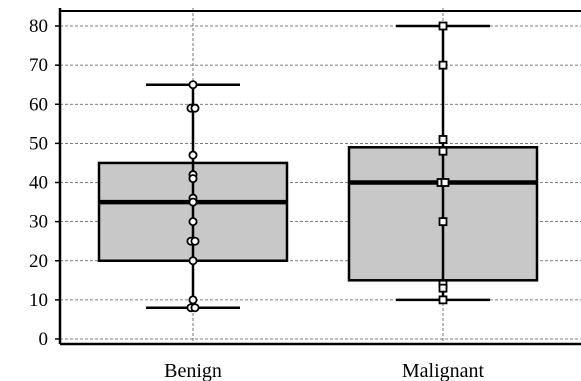  Describe the element at coordinates (38, 65) in the screenshot. I see `y-tick-label-70: 70` at that location.